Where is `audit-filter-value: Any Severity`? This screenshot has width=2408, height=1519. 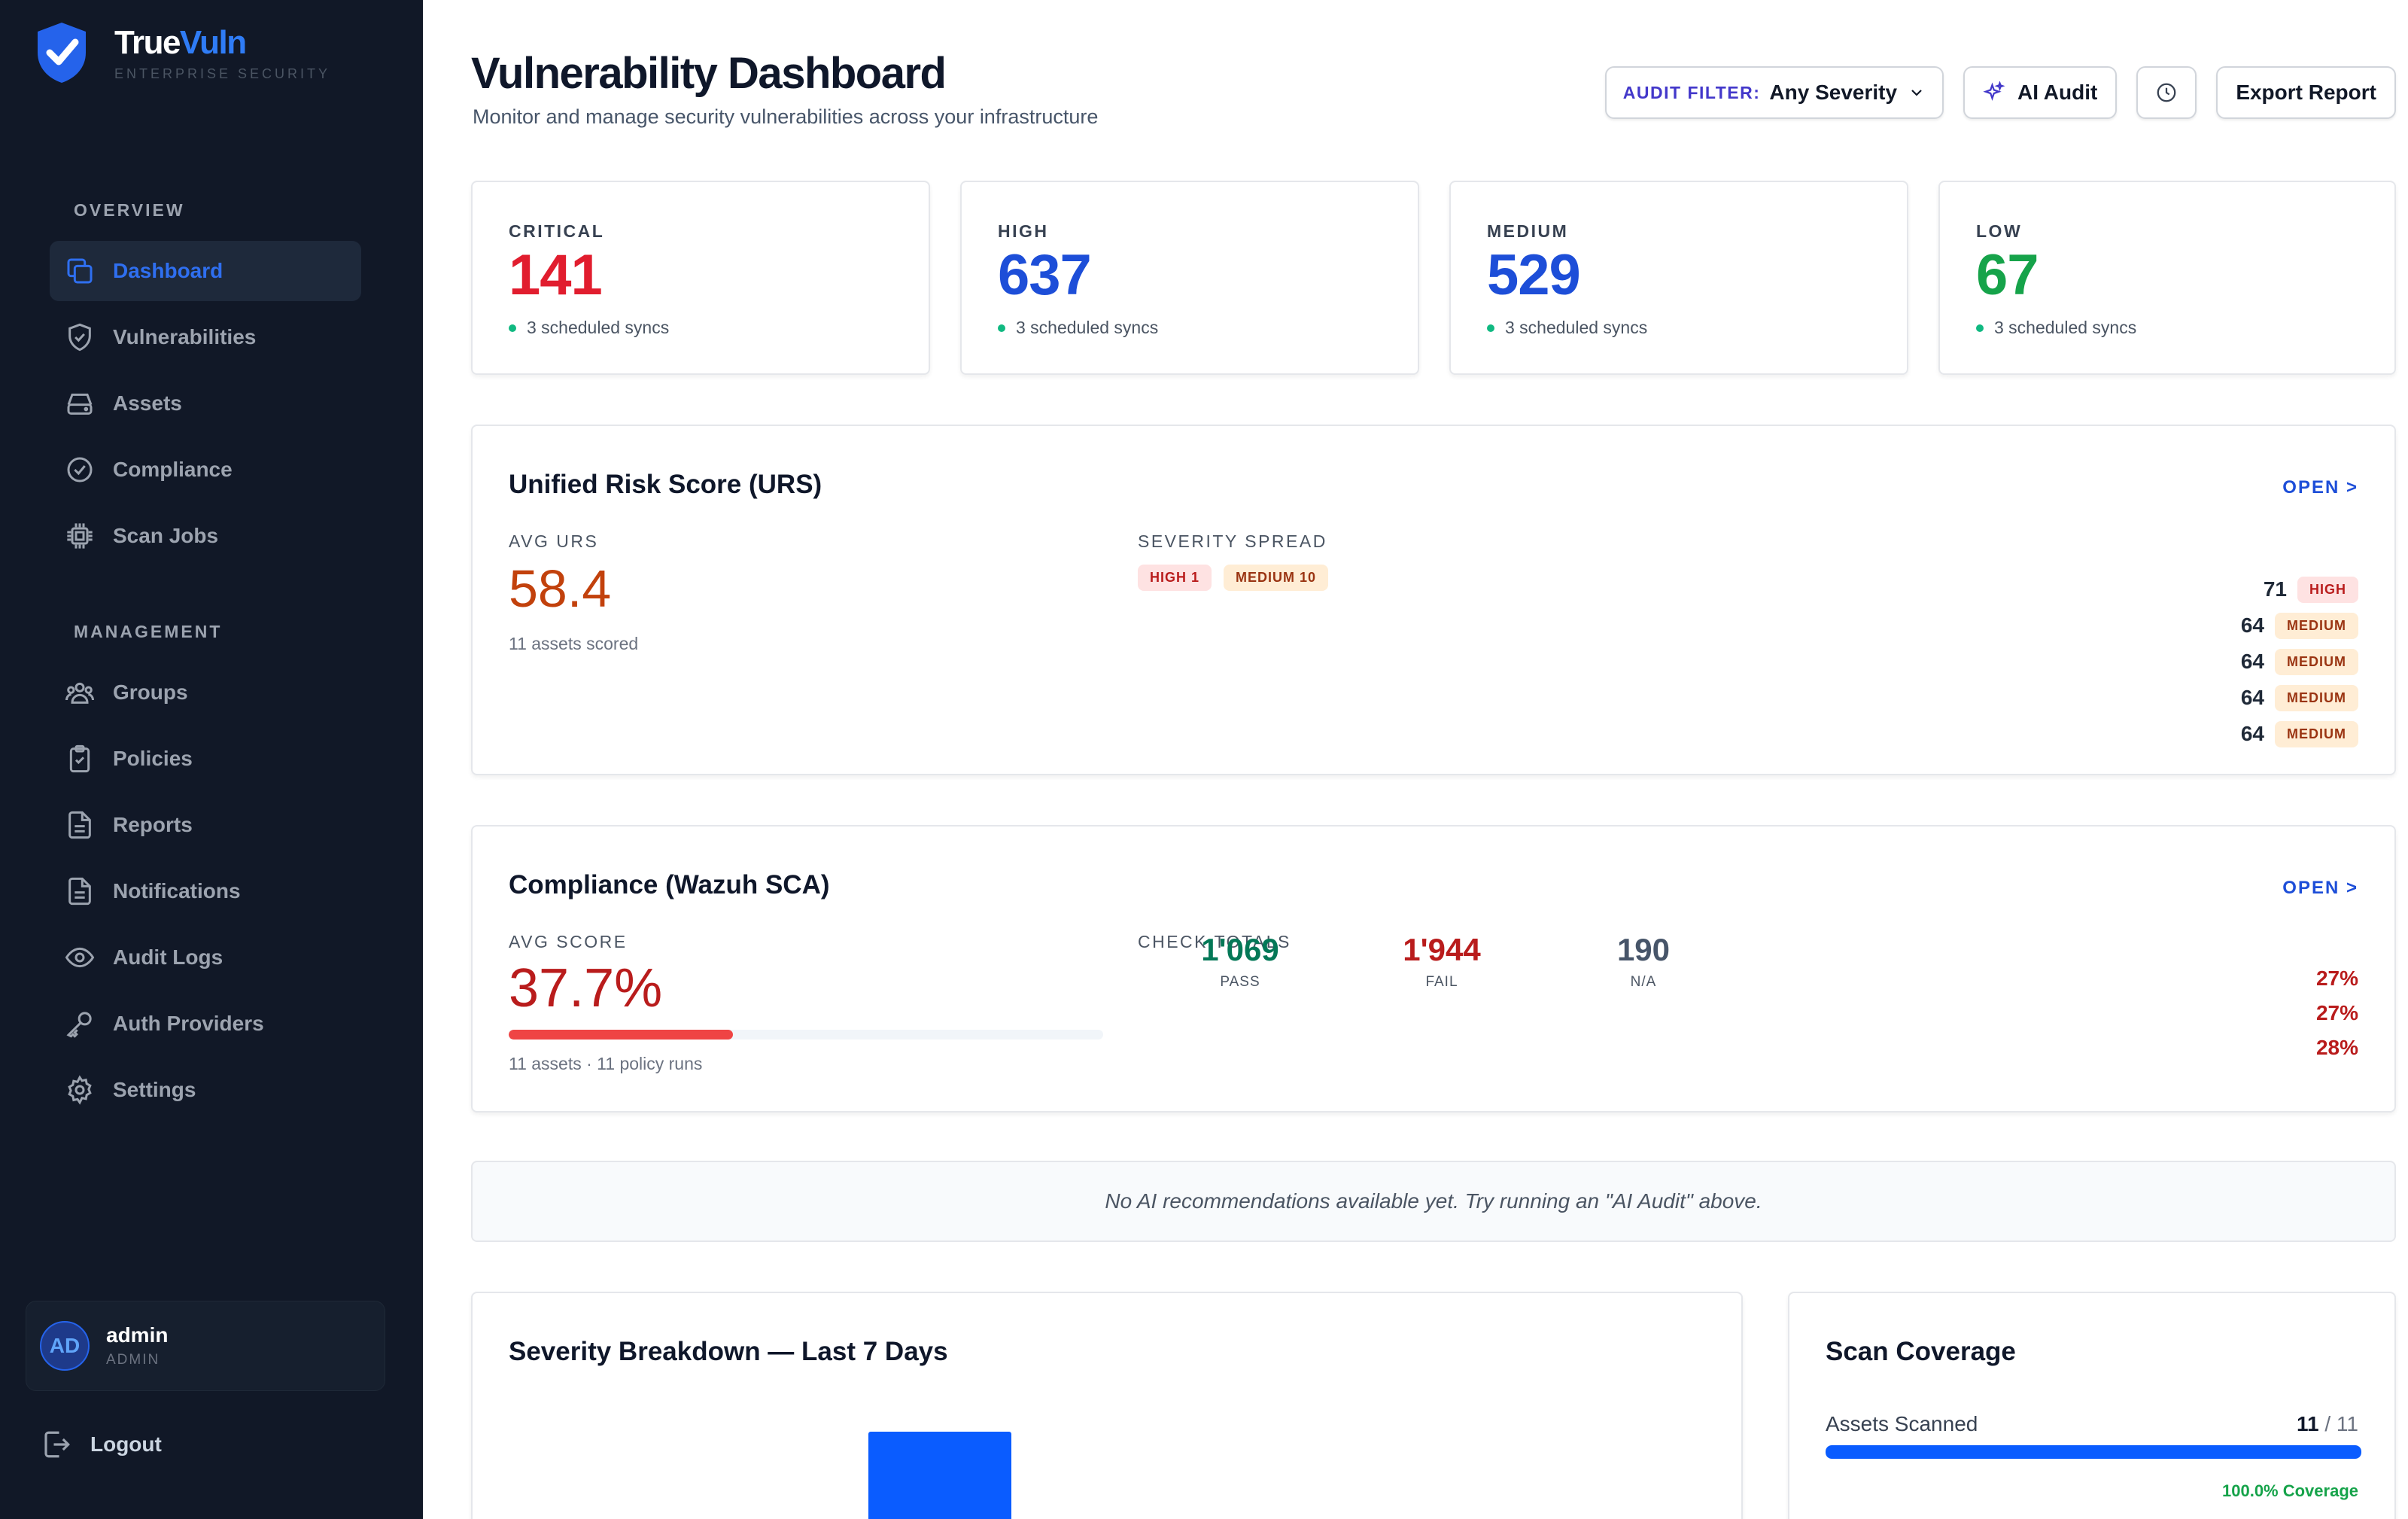
audit-filter-value: Any Severity is located at coordinates (1833, 92).